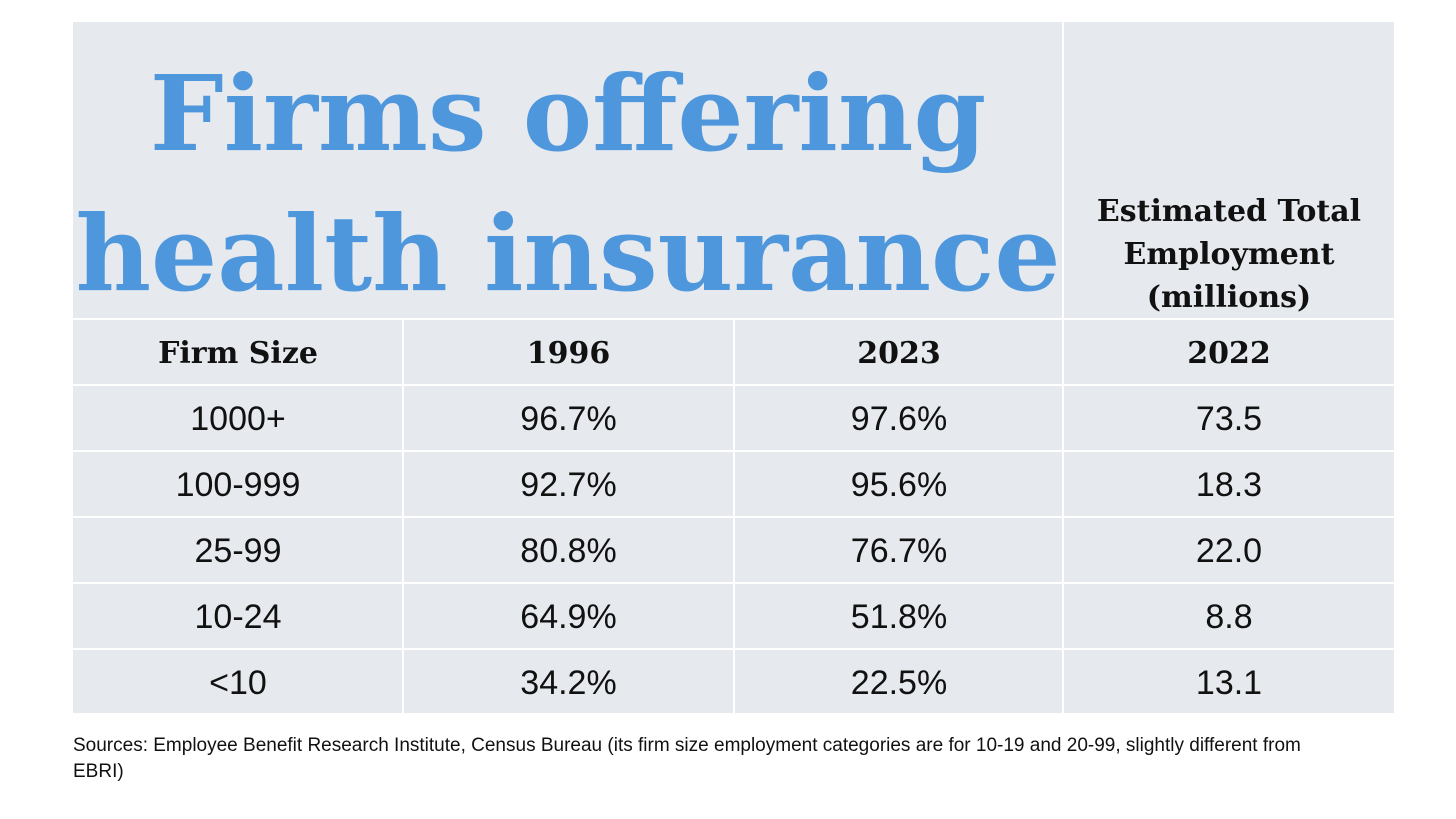 The width and height of the screenshot is (1456, 819). I want to click on firm-size-cell: 100-999, so click(238, 484).